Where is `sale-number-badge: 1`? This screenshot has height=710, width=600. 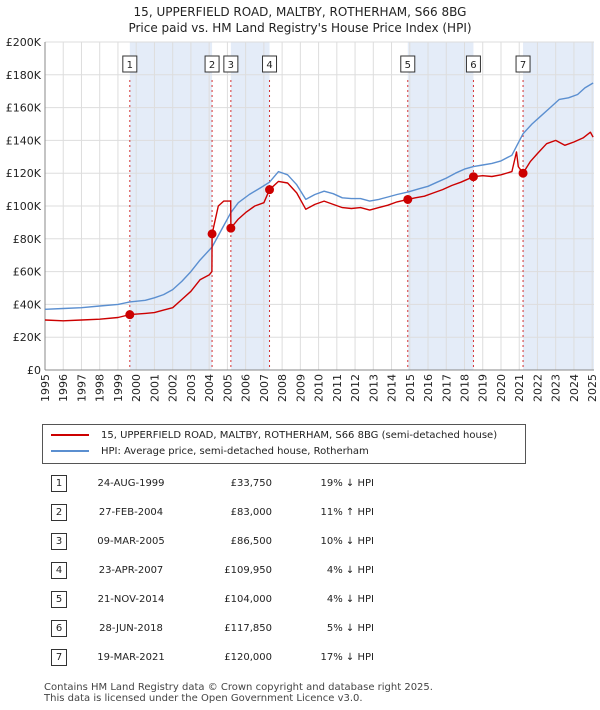 sale-number-badge: 1 is located at coordinates (59, 483).